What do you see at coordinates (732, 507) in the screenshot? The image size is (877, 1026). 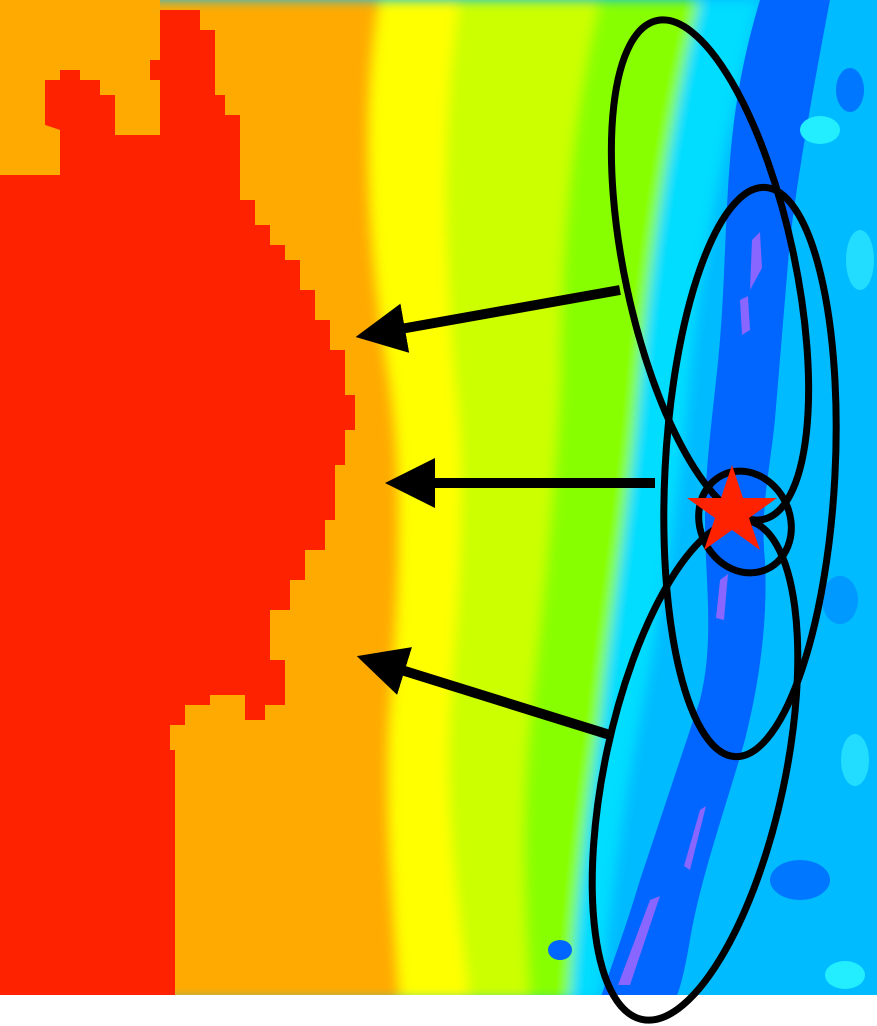 I see `star-icon` at bounding box center [732, 507].